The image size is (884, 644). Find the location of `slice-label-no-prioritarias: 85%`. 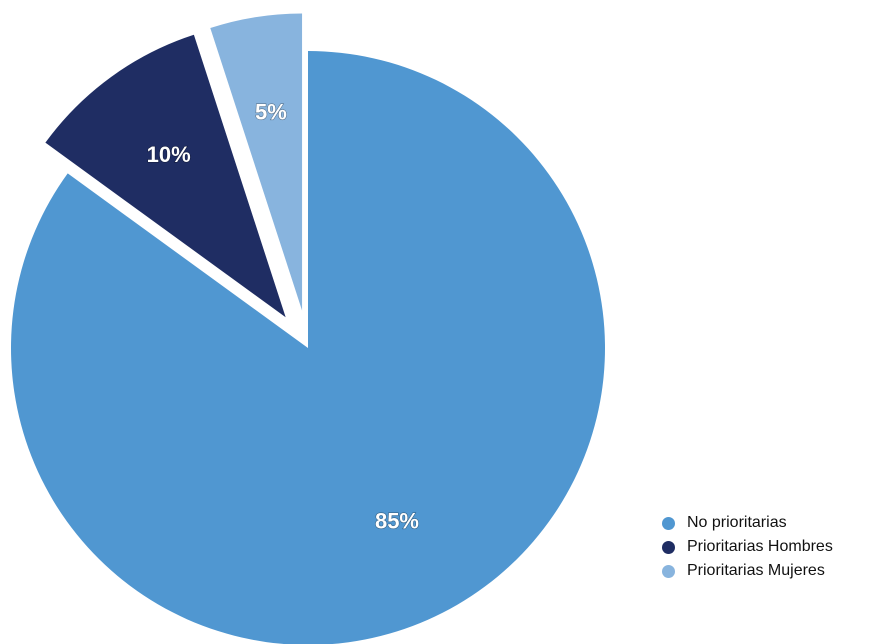

slice-label-no-prioritarias: 85% is located at coordinates (397, 520).